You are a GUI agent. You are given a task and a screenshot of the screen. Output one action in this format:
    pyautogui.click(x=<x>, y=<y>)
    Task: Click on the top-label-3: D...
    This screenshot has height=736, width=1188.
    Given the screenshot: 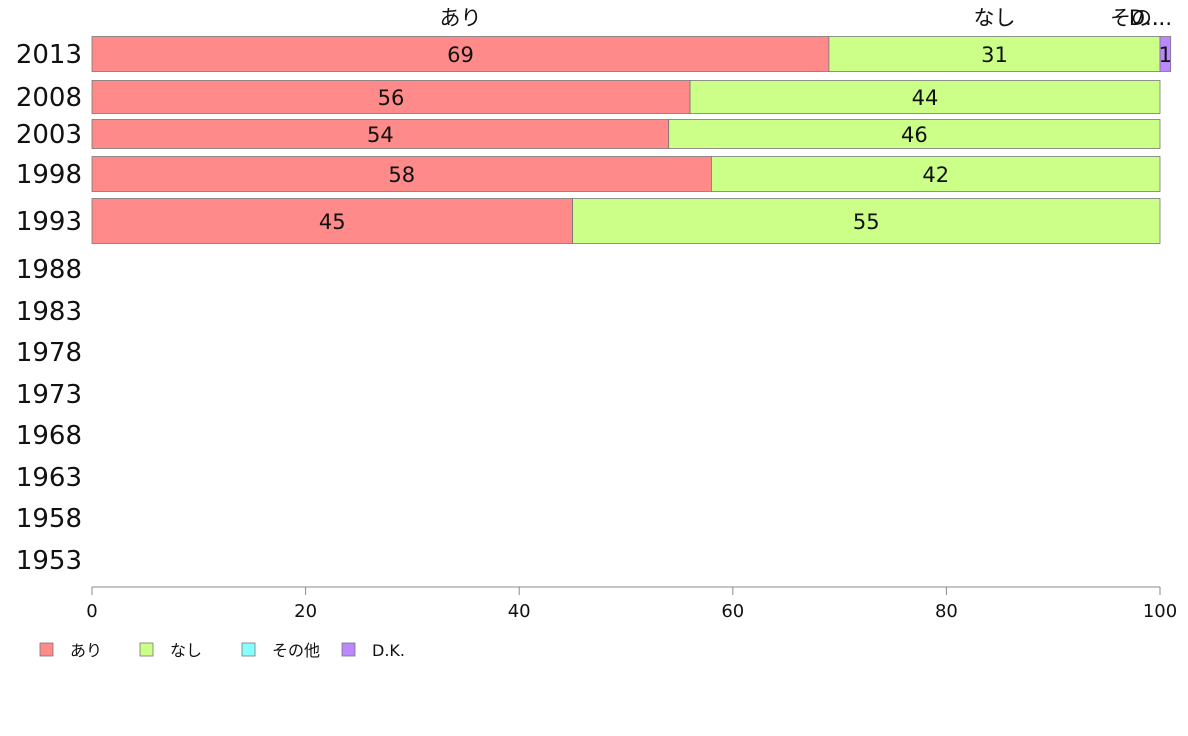 What is the action you would take?
    pyautogui.click(x=1147, y=18)
    